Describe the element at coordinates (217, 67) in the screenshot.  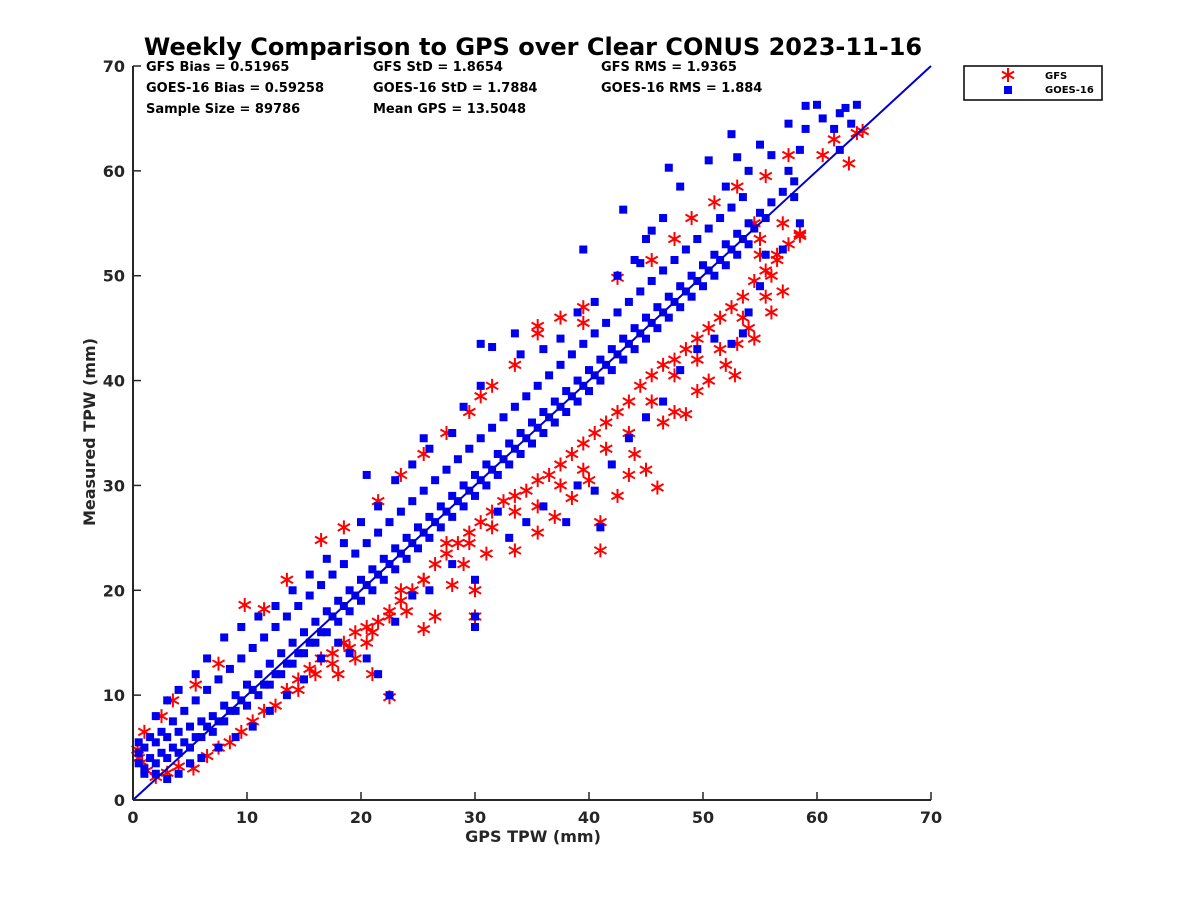
I see `stat-gfs-bias: GFS Bias = 0.51965` at that location.